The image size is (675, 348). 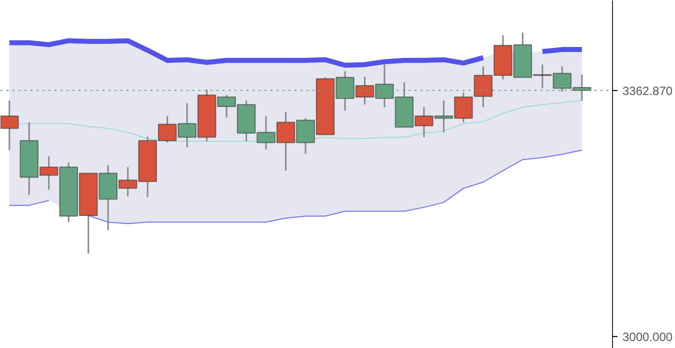 I want to click on candlestick, so click(x=9, y=125).